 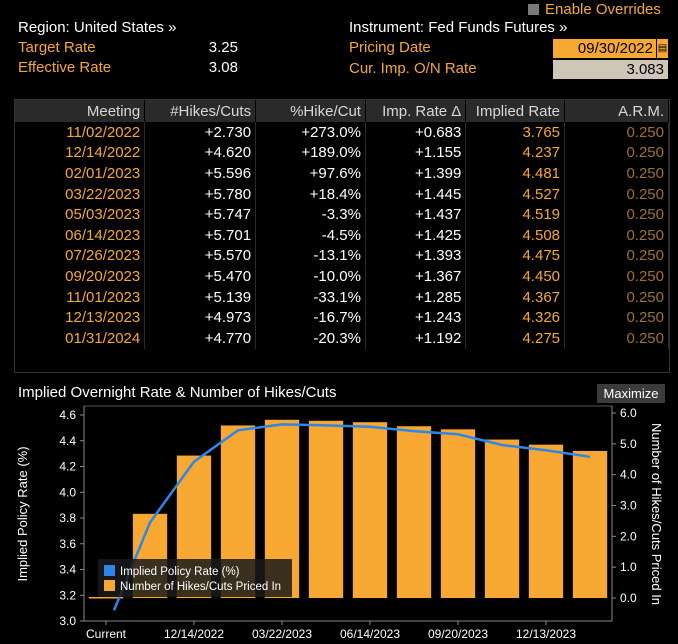 What do you see at coordinates (109, 585) in the screenshot?
I see `legend-swatch-bar` at bounding box center [109, 585].